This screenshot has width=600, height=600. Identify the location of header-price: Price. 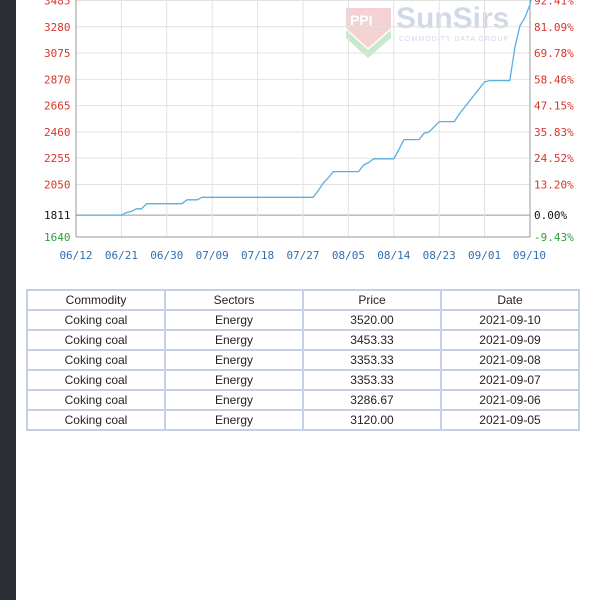
(372, 300).